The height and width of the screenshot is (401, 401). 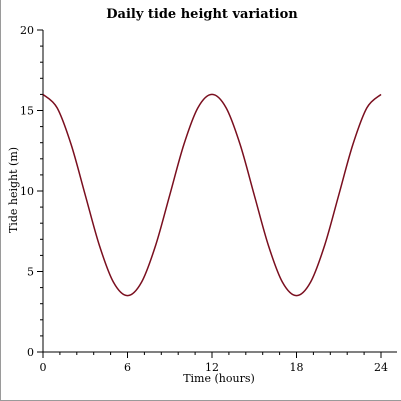 What do you see at coordinates (13, 190) in the screenshot?
I see `y-axis-label: Tide height (m)` at bounding box center [13, 190].